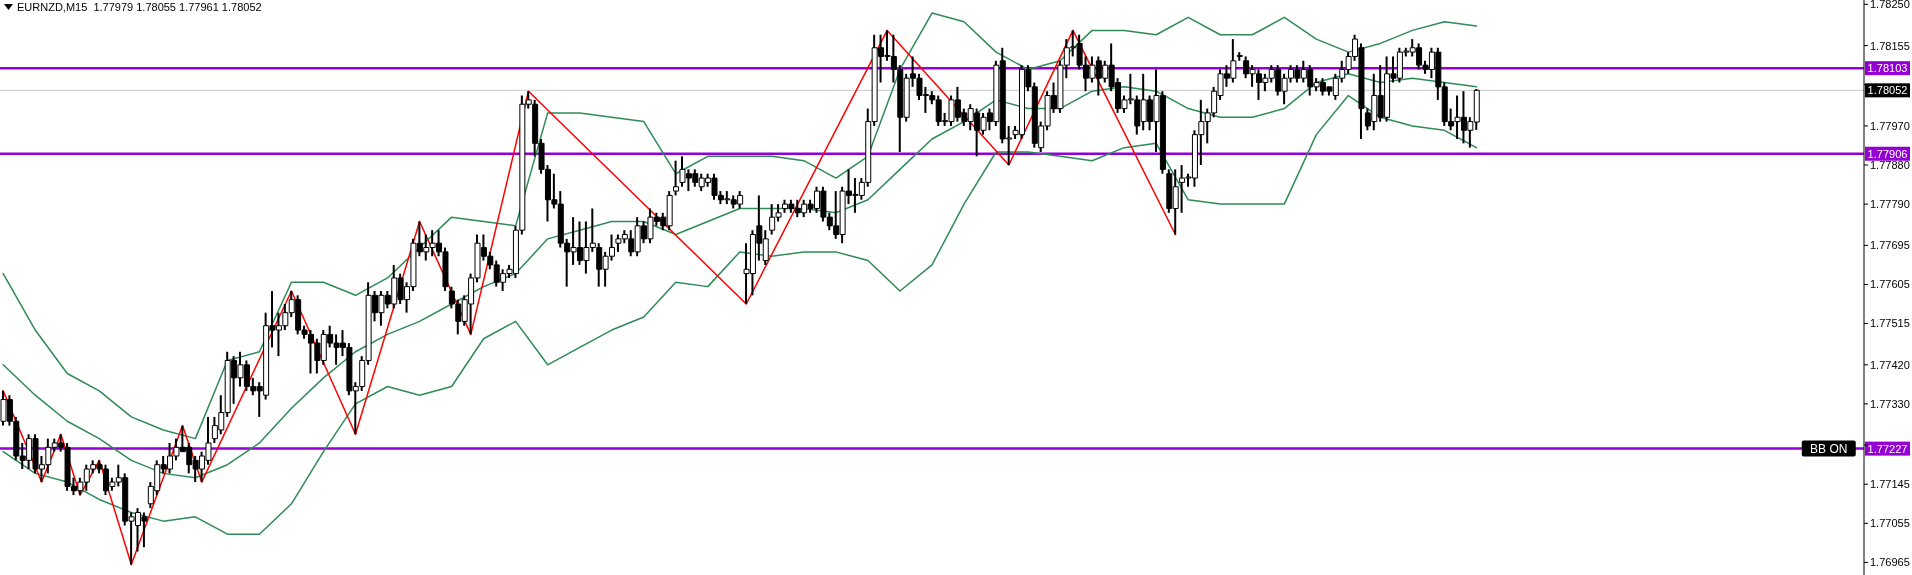  What do you see at coordinates (1890, 323) in the screenshot?
I see `y-tick-label: 1.77515` at bounding box center [1890, 323].